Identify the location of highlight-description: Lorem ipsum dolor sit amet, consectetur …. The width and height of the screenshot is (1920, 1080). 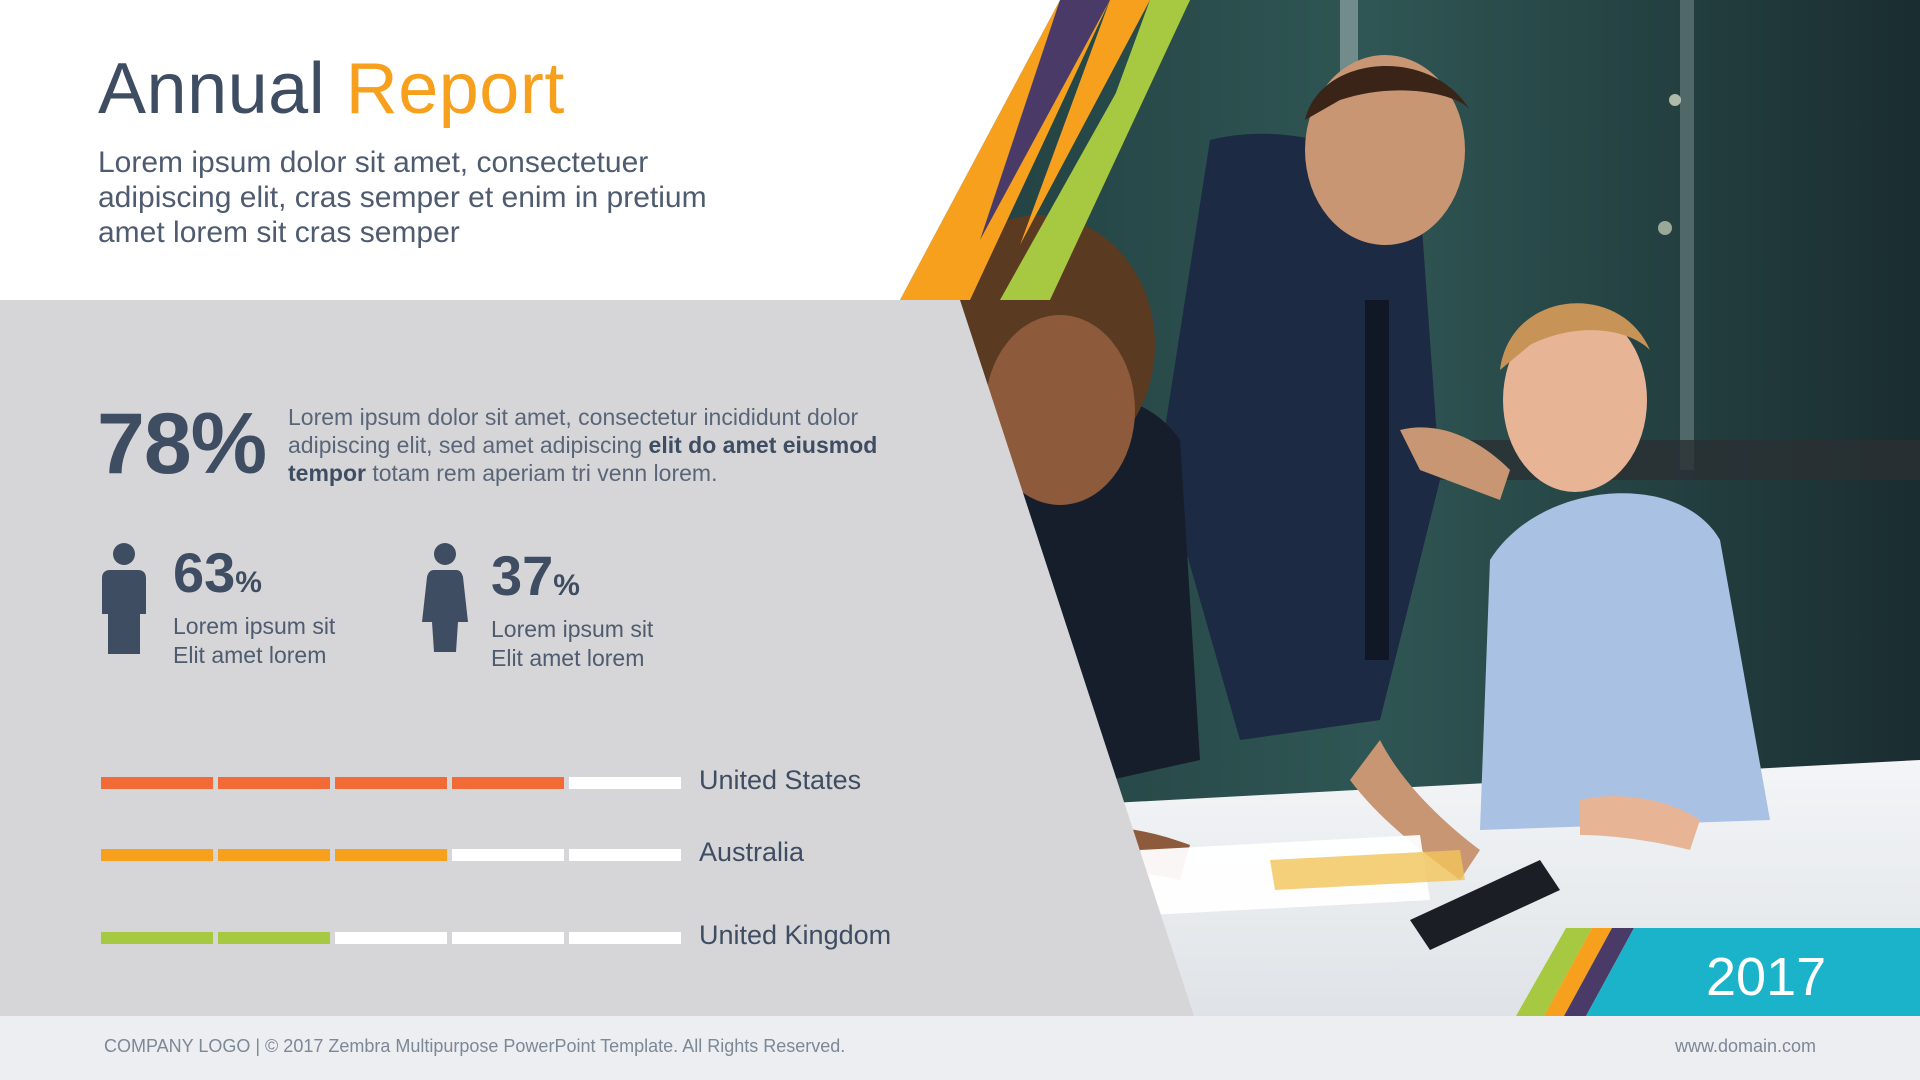
(583, 445).